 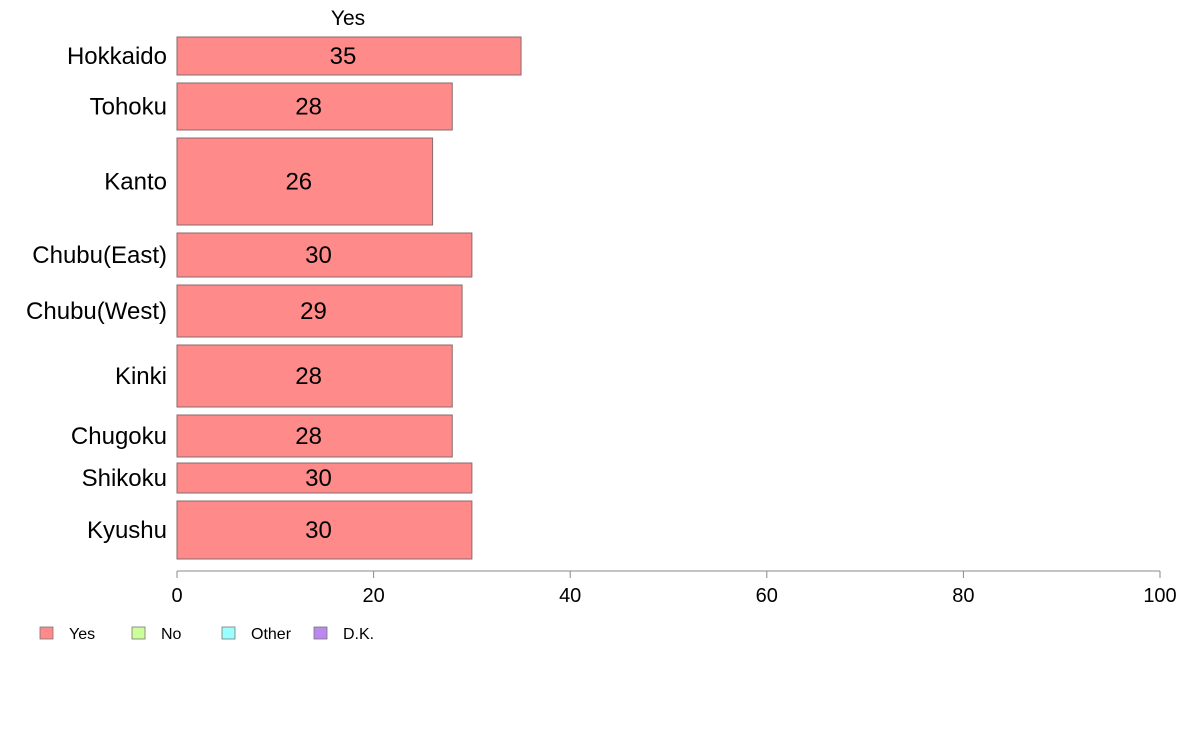 I want to click on x-axis: 0 20 40 60 80 100, so click(x=674, y=588).